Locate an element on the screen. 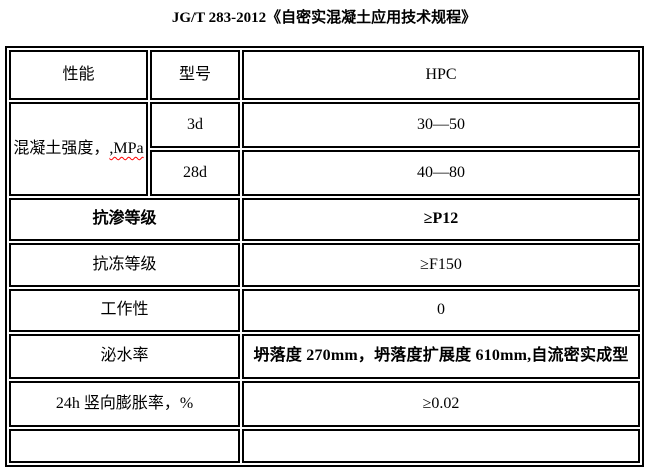  clipped-bottom-row is located at coordinates (324, 446).